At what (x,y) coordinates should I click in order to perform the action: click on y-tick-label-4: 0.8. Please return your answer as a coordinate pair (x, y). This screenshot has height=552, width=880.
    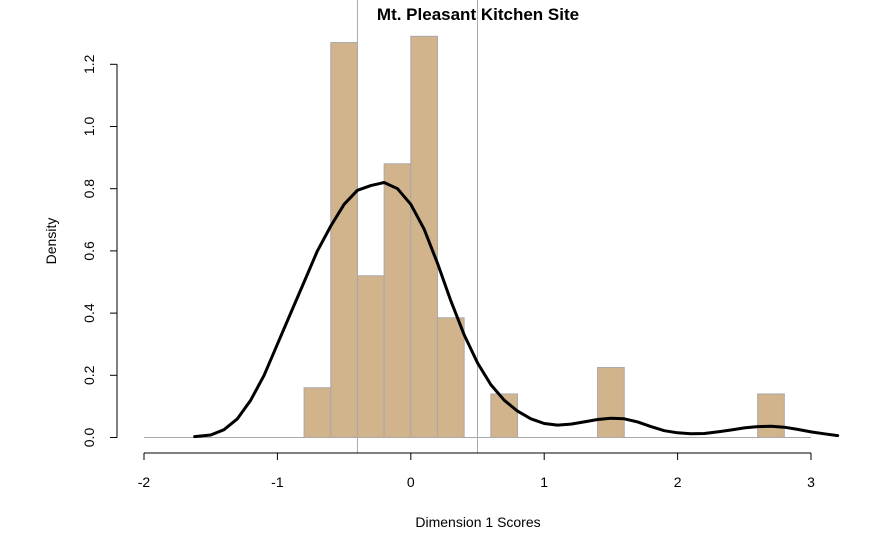
    Looking at the image, I should click on (89, 189).